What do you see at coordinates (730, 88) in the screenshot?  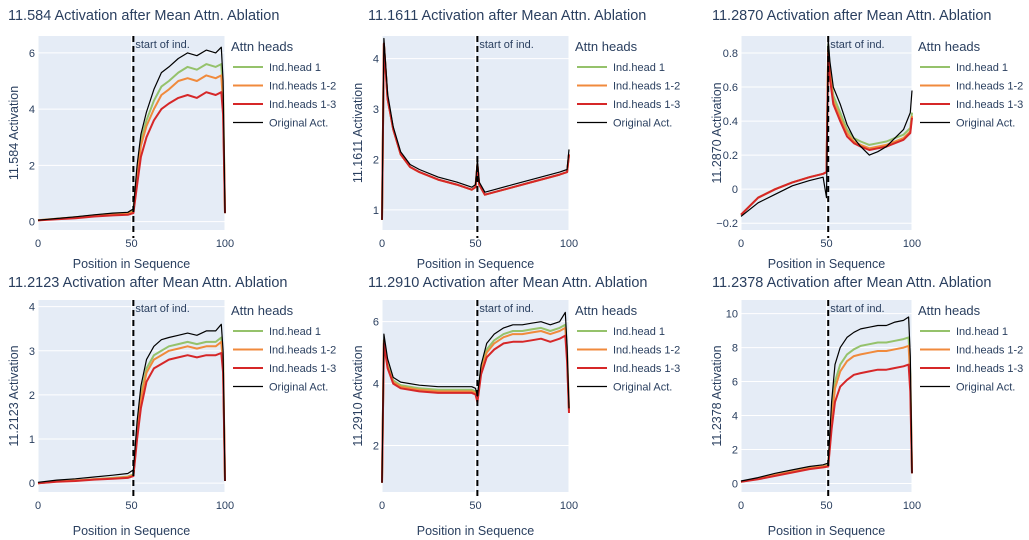 I see `y-tick-label: 0.6` at bounding box center [730, 88].